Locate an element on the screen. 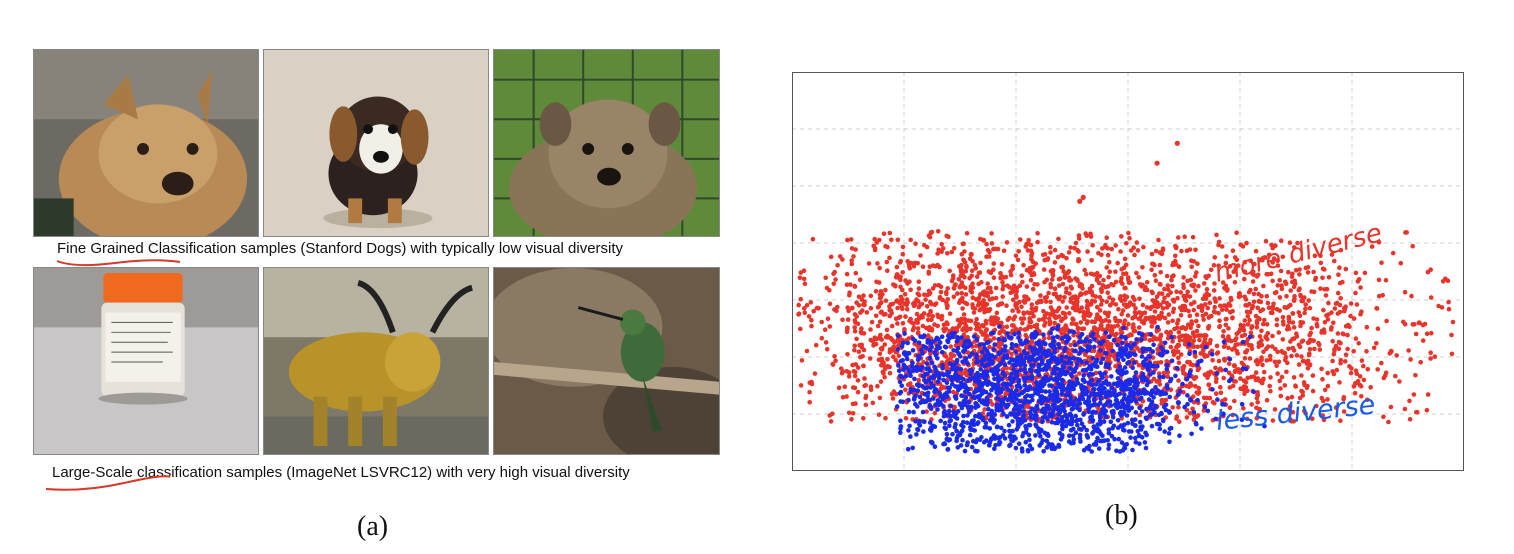 The image size is (1514, 554). hummingbird-on-branch-photo is located at coordinates (606, 361).